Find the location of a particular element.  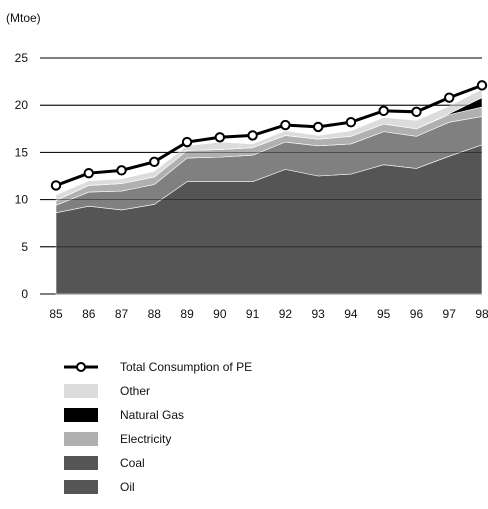

legend-item: Other is located at coordinates (158, 391).